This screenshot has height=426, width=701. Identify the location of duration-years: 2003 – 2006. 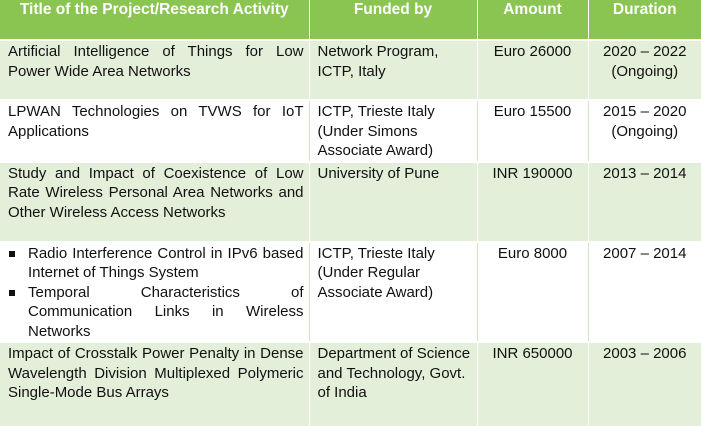
(645, 353).